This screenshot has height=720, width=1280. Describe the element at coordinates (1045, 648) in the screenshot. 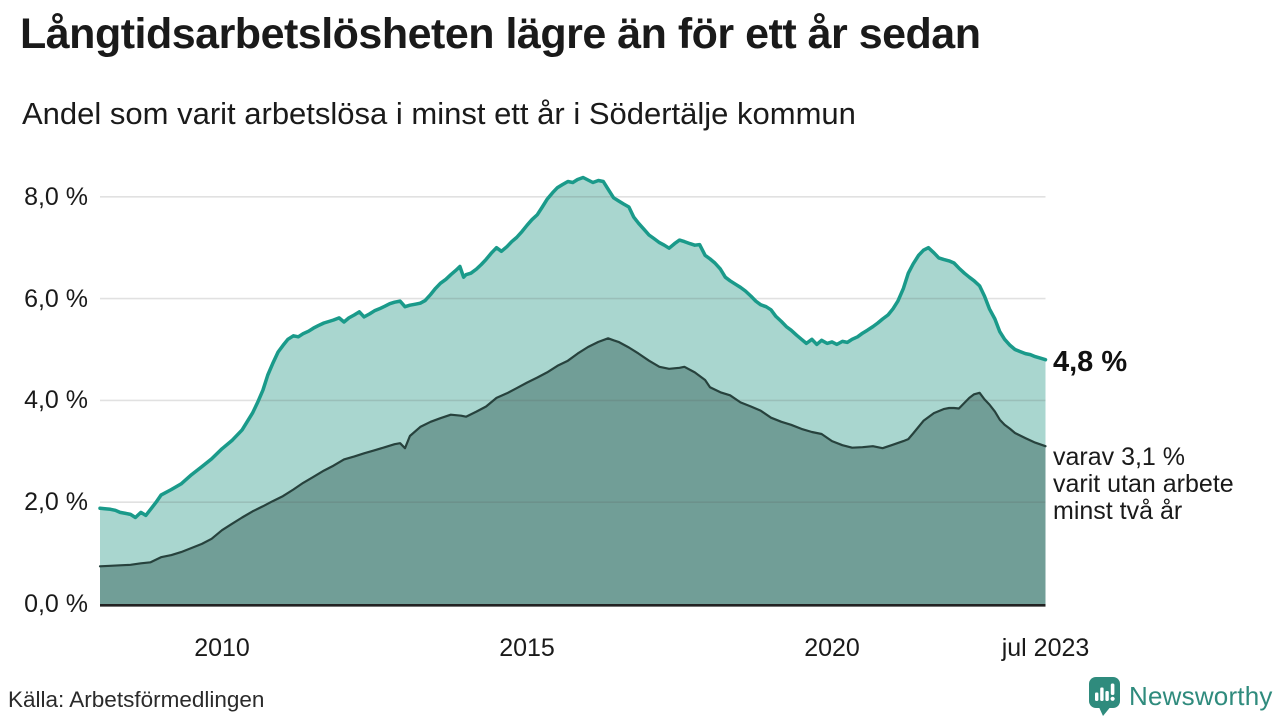

I see `x-tick-label: jul 2023` at that location.